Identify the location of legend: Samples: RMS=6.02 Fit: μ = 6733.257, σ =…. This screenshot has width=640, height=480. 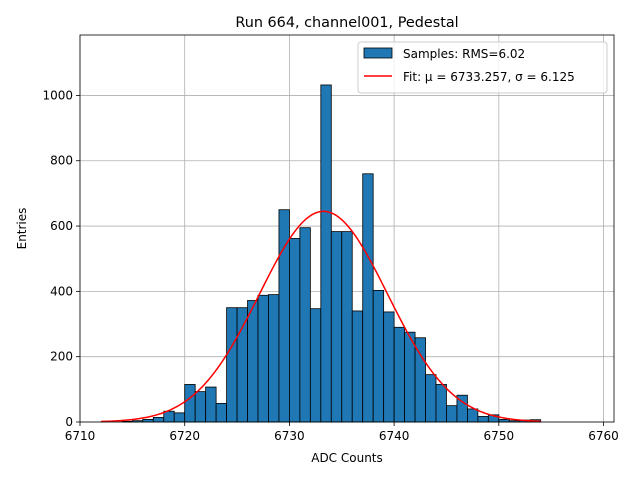
(482, 67).